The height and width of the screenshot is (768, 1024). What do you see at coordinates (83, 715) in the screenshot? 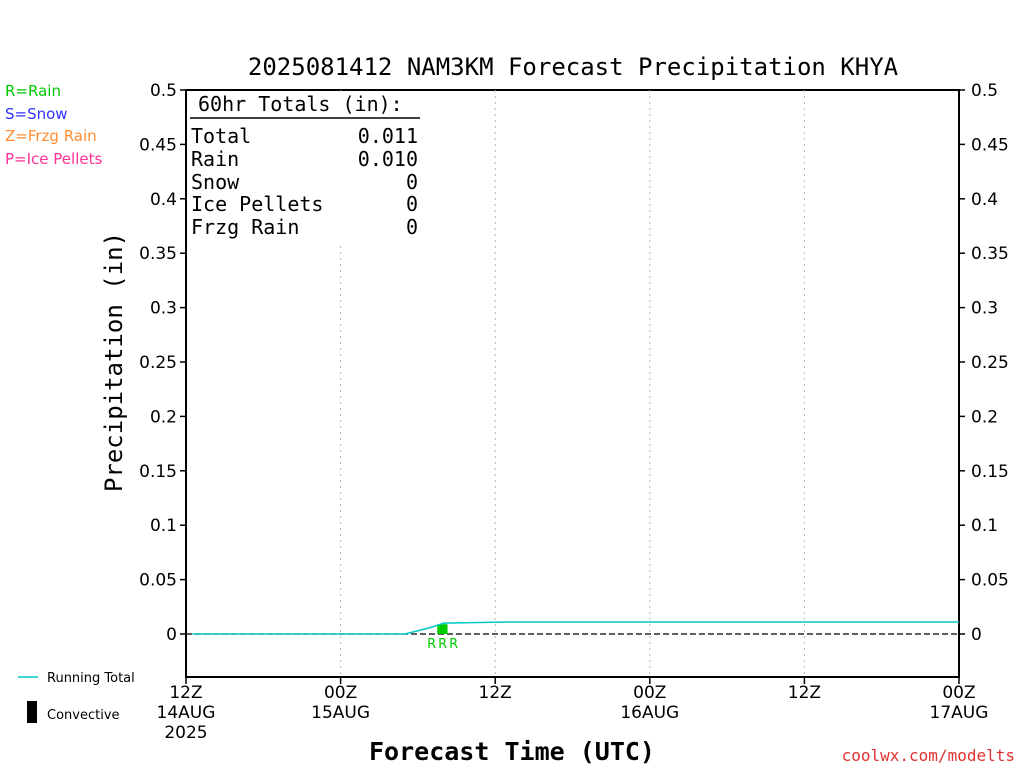
I see `convective-legend-label: Convective` at bounding box center [83, 715].